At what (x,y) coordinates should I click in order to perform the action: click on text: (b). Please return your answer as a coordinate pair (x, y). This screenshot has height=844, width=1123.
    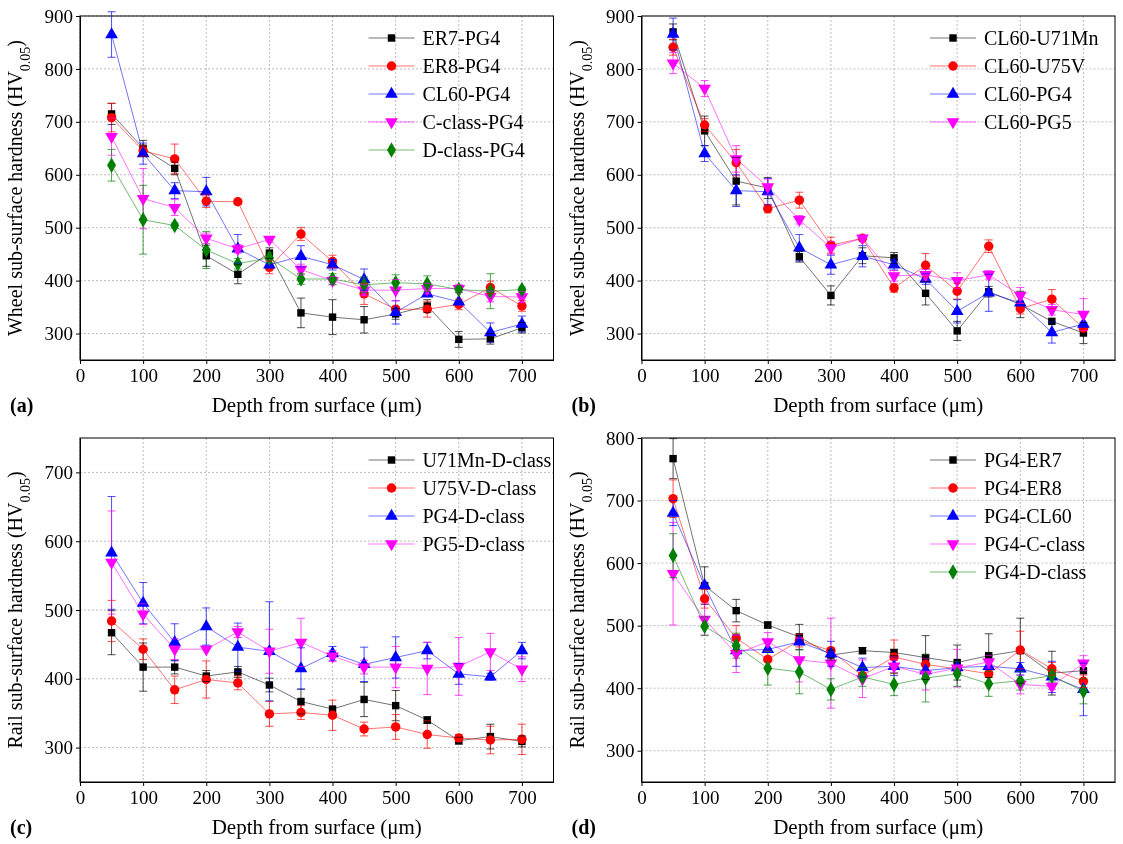
    Looking at the image, I should click on (583, 405).